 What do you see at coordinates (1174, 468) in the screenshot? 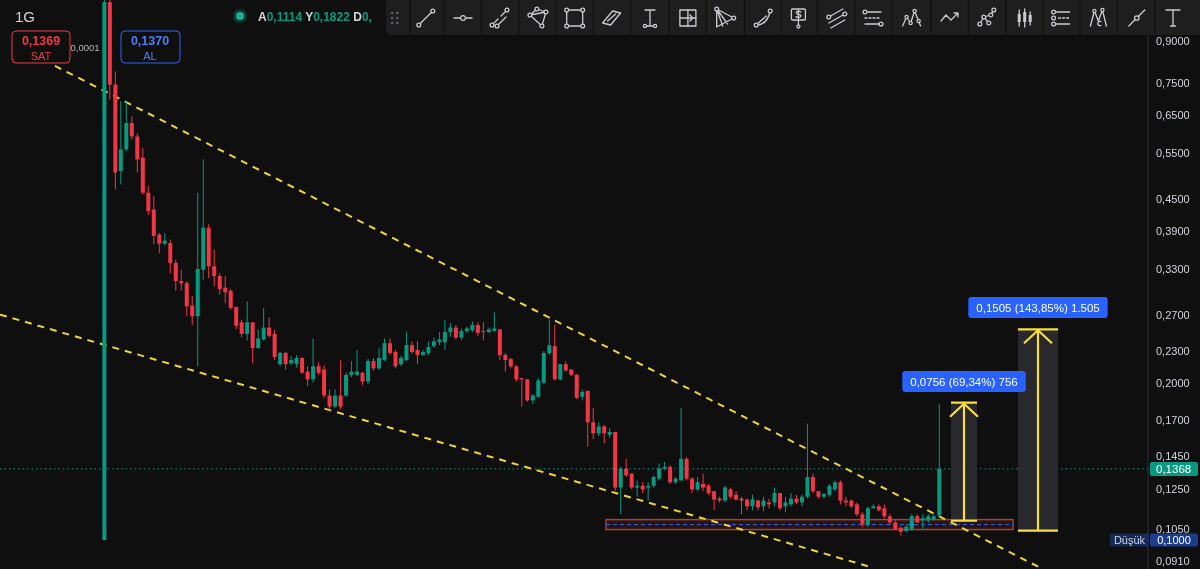
I see `ref-line-label: 0,1368` at bounding box center [1174, 468].